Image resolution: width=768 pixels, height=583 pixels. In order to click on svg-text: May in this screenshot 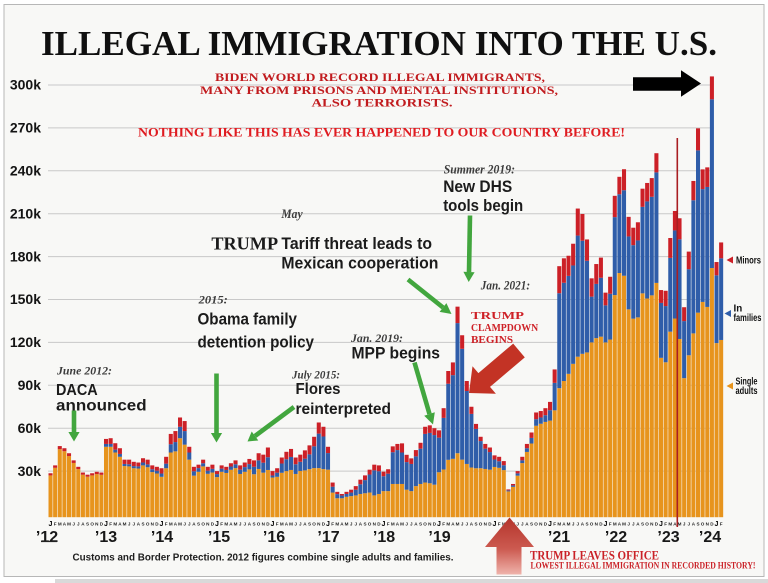, I will do `click(291, 214)`.